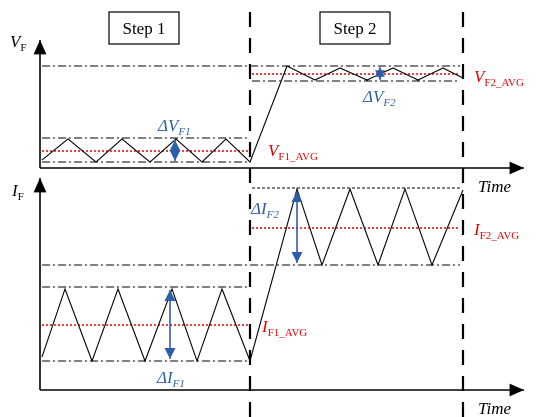 The width and height of the screenshot is (552, 417). Describe the element at coordinates (499, 78) in the screenshot. I see `vf2-avg-label: VF2_AVG` at that location.